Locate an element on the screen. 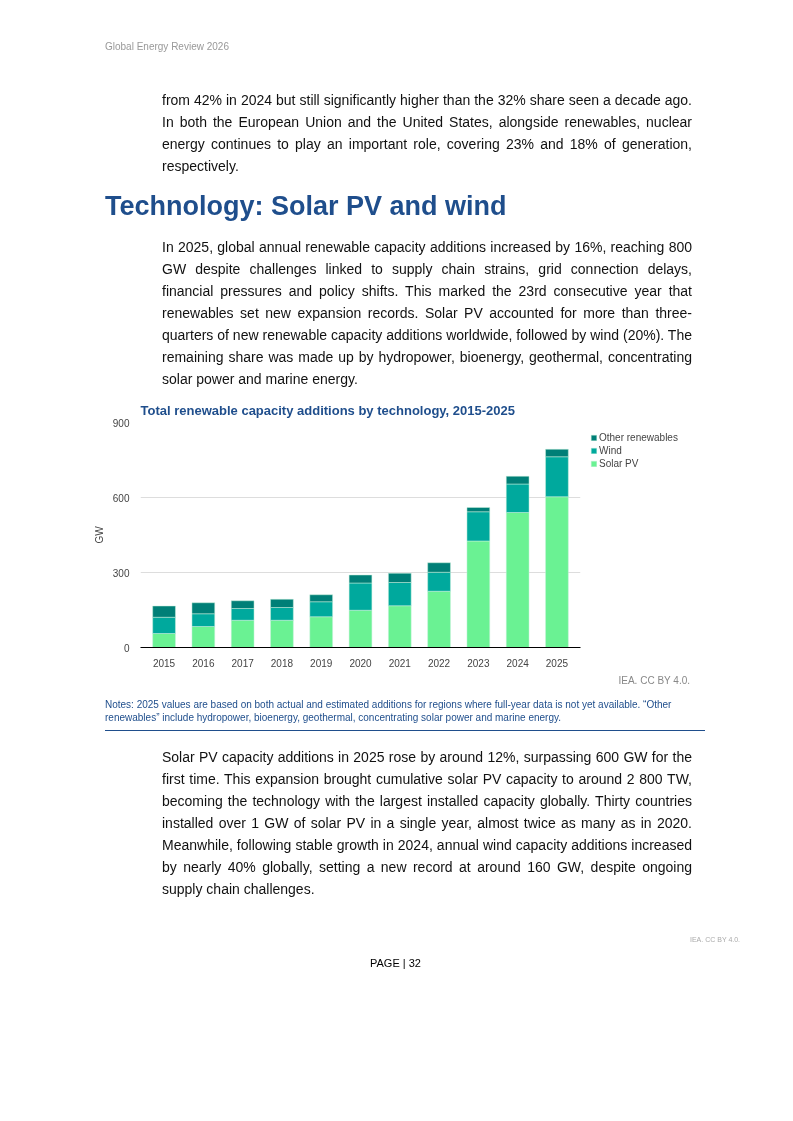 Image resolution: width=793 pixels, height=1121 pixels. x-tick-label: 2025 is located at coordinates (557, 663).